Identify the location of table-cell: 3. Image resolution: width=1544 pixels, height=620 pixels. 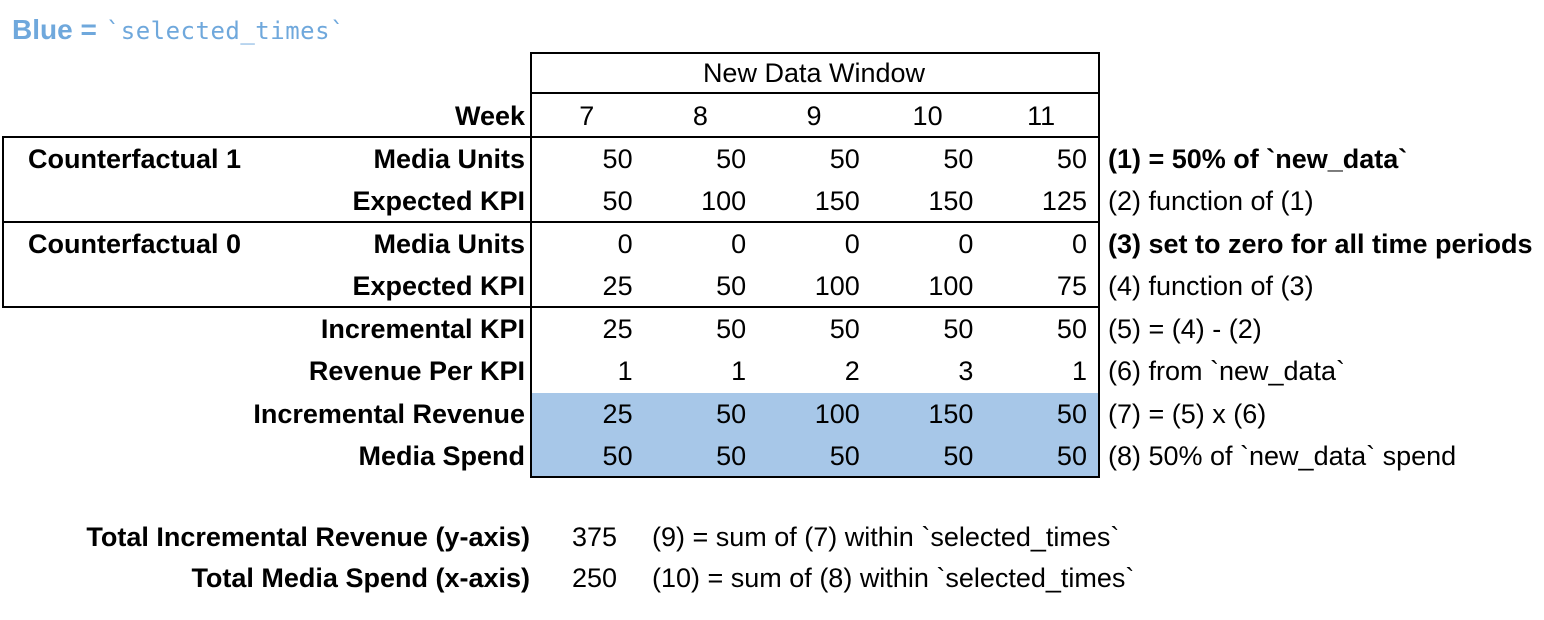
(966, 371).